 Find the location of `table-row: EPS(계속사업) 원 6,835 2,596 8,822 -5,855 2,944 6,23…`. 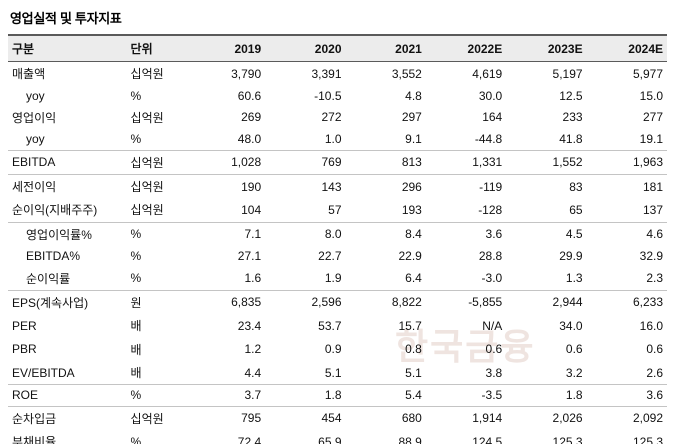

table-row: EPS(계속사업) 원 6,835 2,596 8,822 -5,855 2,944 6,23… is located at coordinates (337, 302).